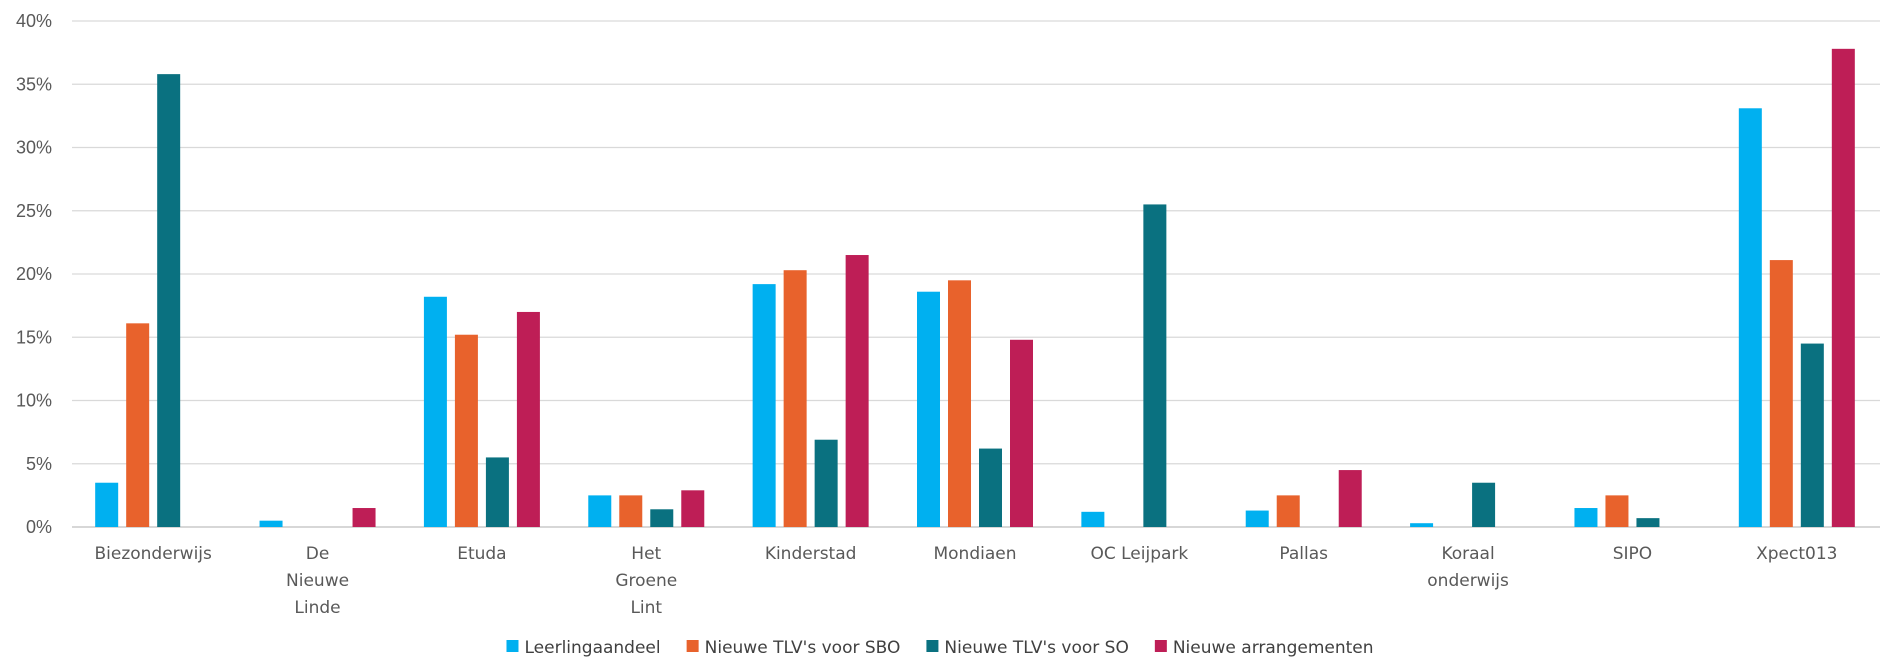 This screenshot has height=662, width=1880. What do you see at coordinates (153, 554) in the screenshot?
I see `x-tick-label: Biezonderwijs` at bounding box center [153, 554].